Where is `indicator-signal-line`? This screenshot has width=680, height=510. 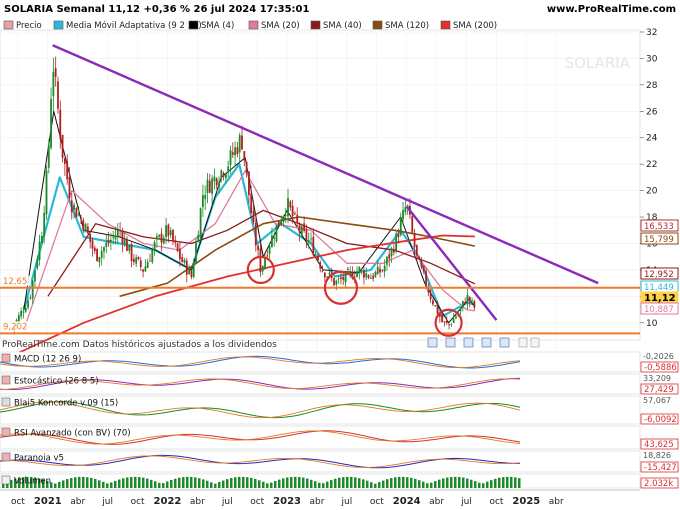 indicator-signal-line is located at coordinates (260, 461).